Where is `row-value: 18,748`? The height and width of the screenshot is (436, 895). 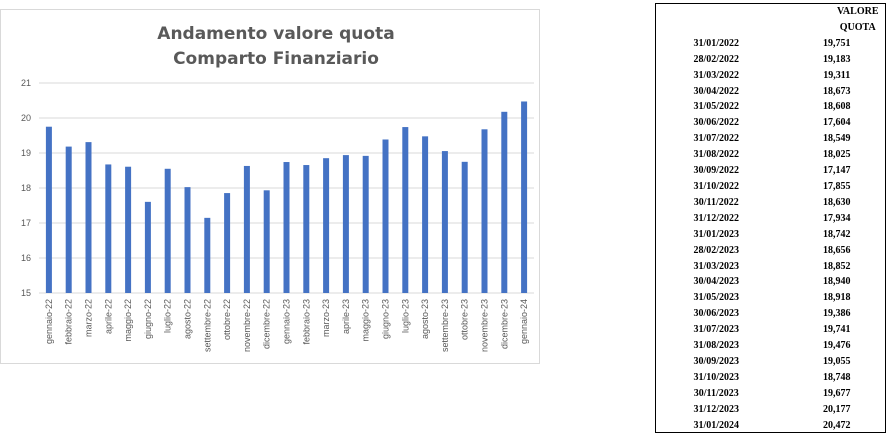
row-value: 18,748 is located at coordinates (837, 377).